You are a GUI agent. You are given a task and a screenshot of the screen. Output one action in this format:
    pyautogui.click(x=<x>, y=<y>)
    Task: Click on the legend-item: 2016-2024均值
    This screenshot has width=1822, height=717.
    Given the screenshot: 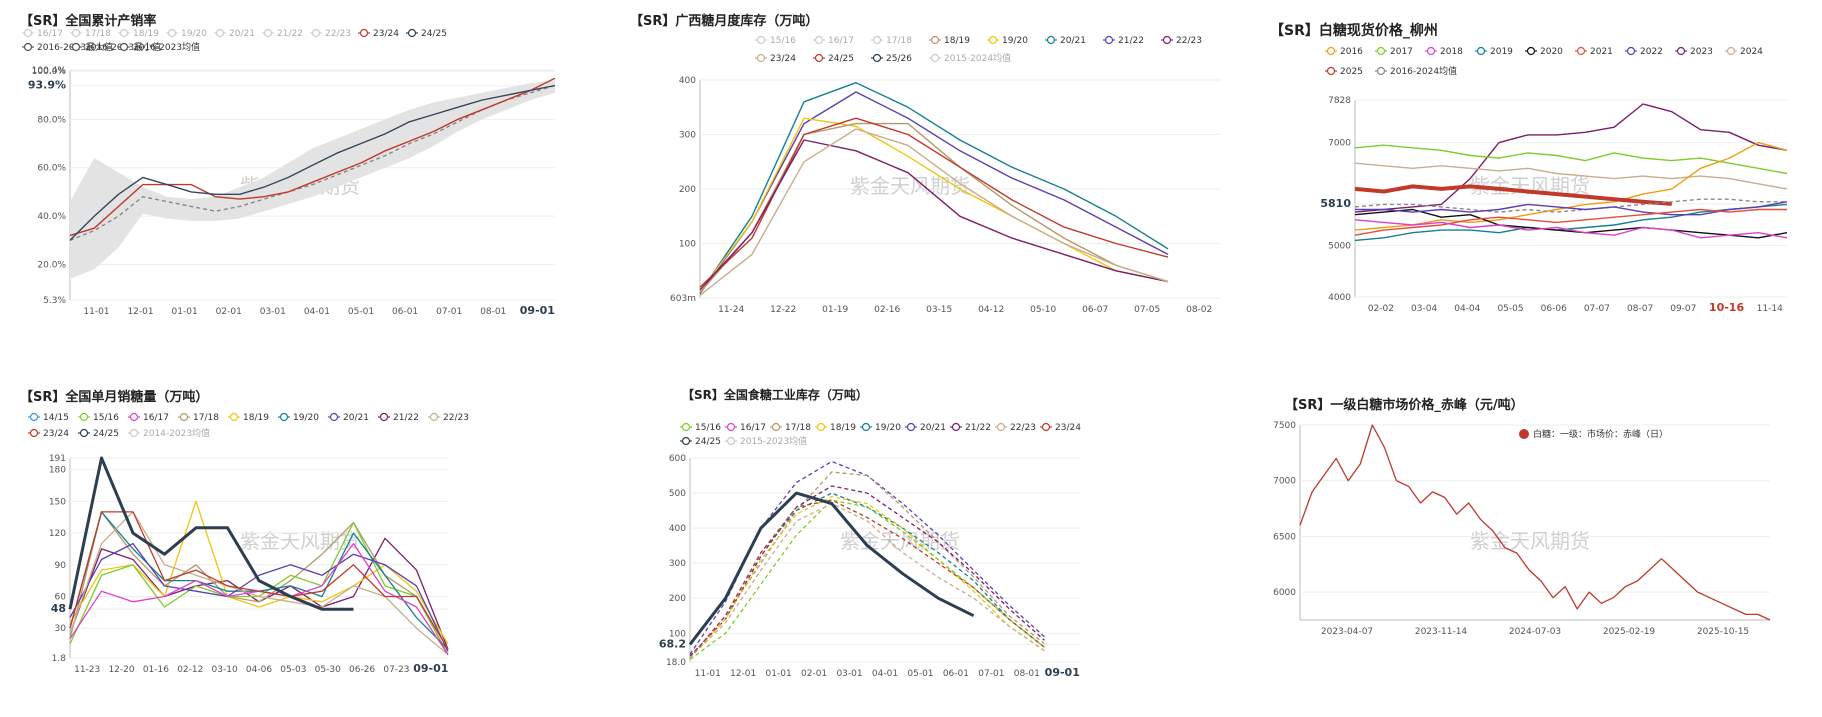 What is the action you would take?
    pyautogui.click(x=1416, y=71)
    